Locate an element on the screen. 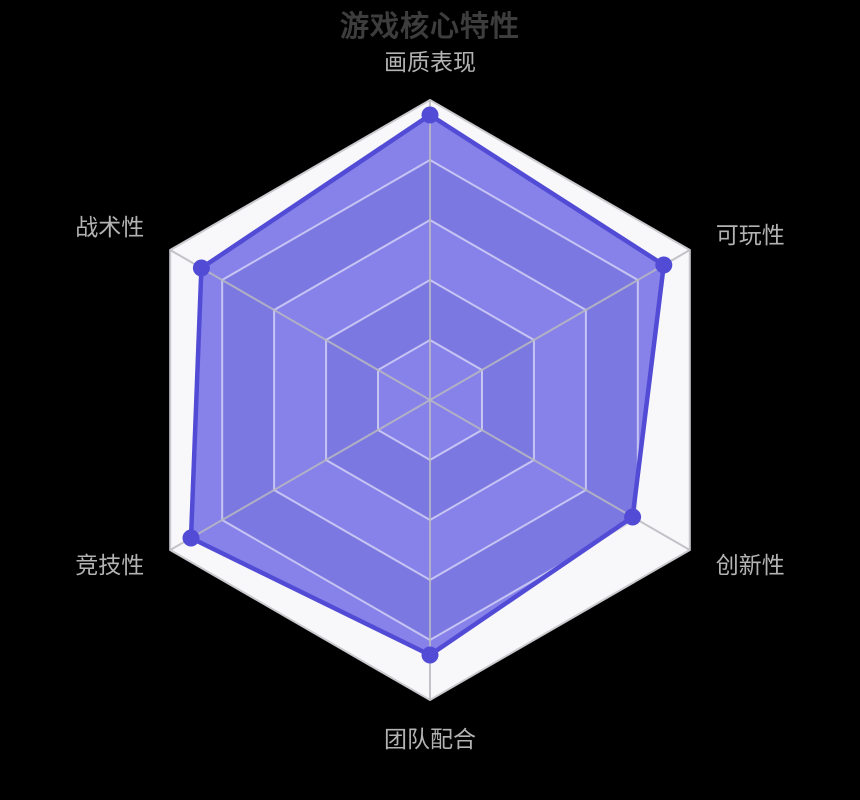  axis-label-5: 战术性 is located at coordinates (109, 227).